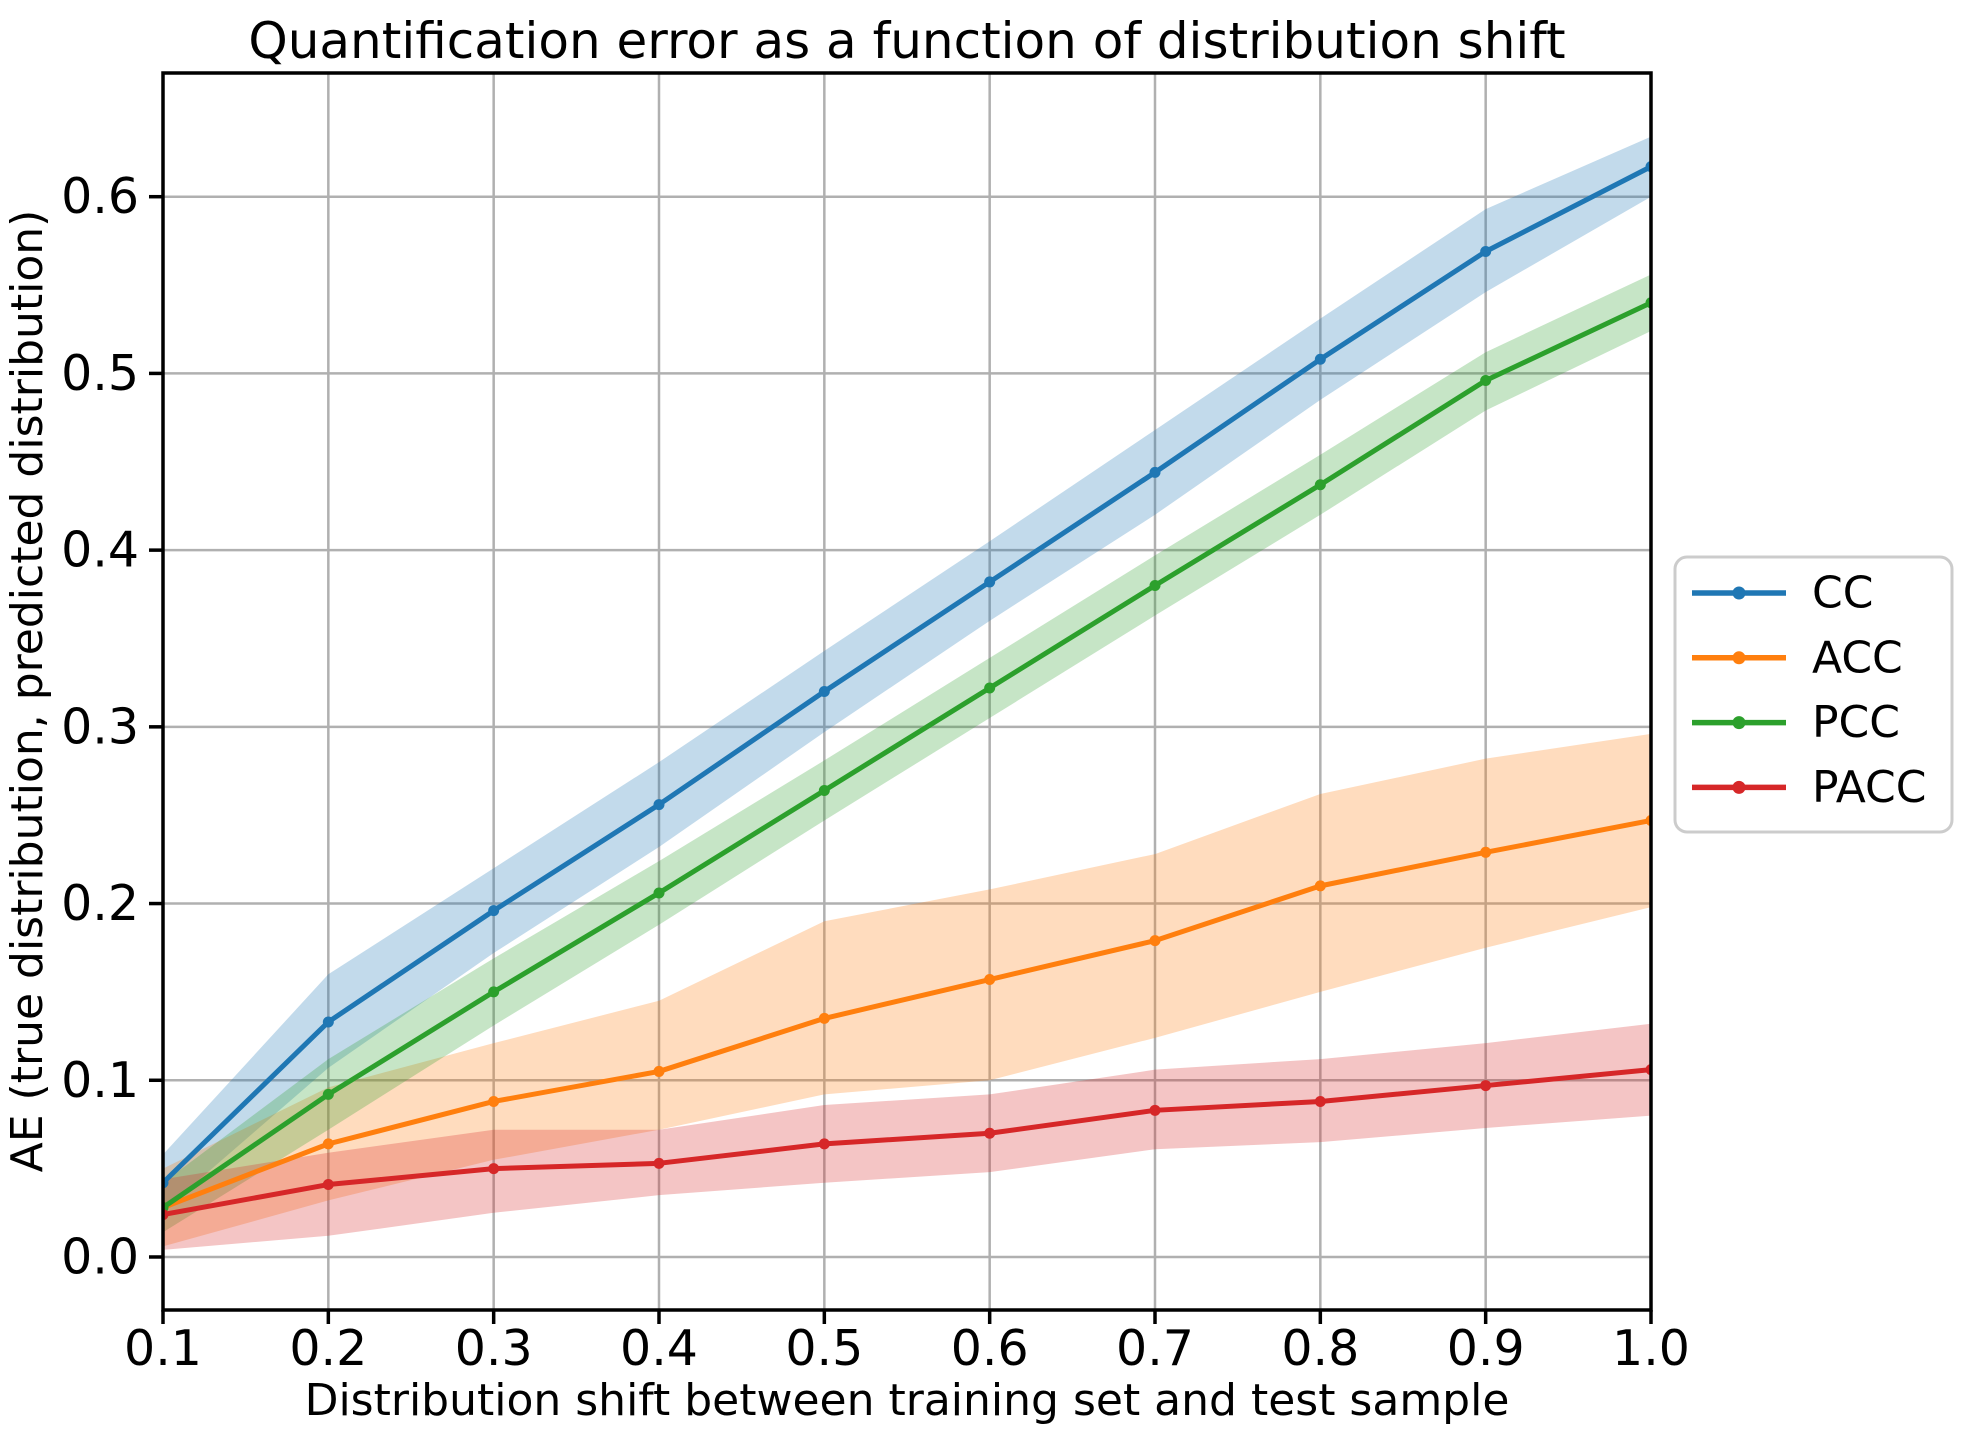 This screenshot has width=1969, height=1446. What do you see at coordinates (1155, 472) in the screenshot?
I see `data-point-CC-0.7` at bounding box center [1155, 472].